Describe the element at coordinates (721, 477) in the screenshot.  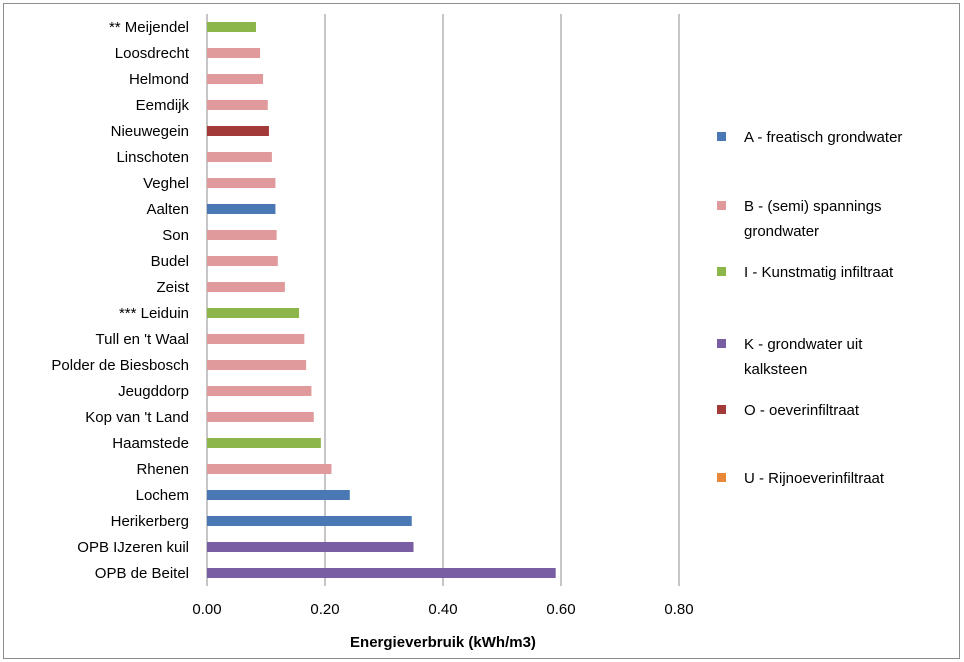
I see `legend-swatch-U` at that location.